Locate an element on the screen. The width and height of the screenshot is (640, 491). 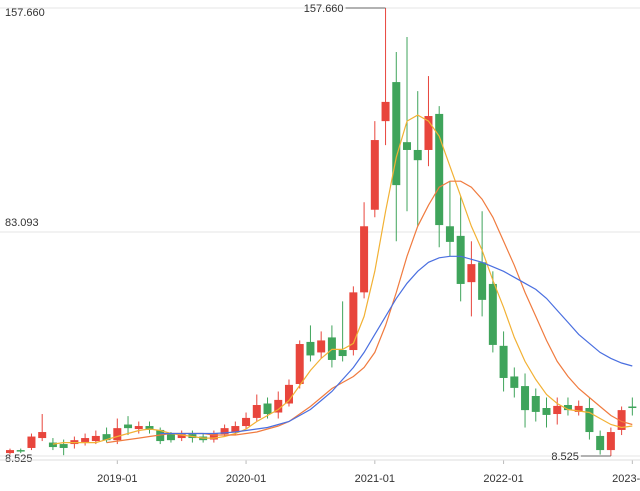
y-tick-label: 8.525 is located at coordinates (19, 459).